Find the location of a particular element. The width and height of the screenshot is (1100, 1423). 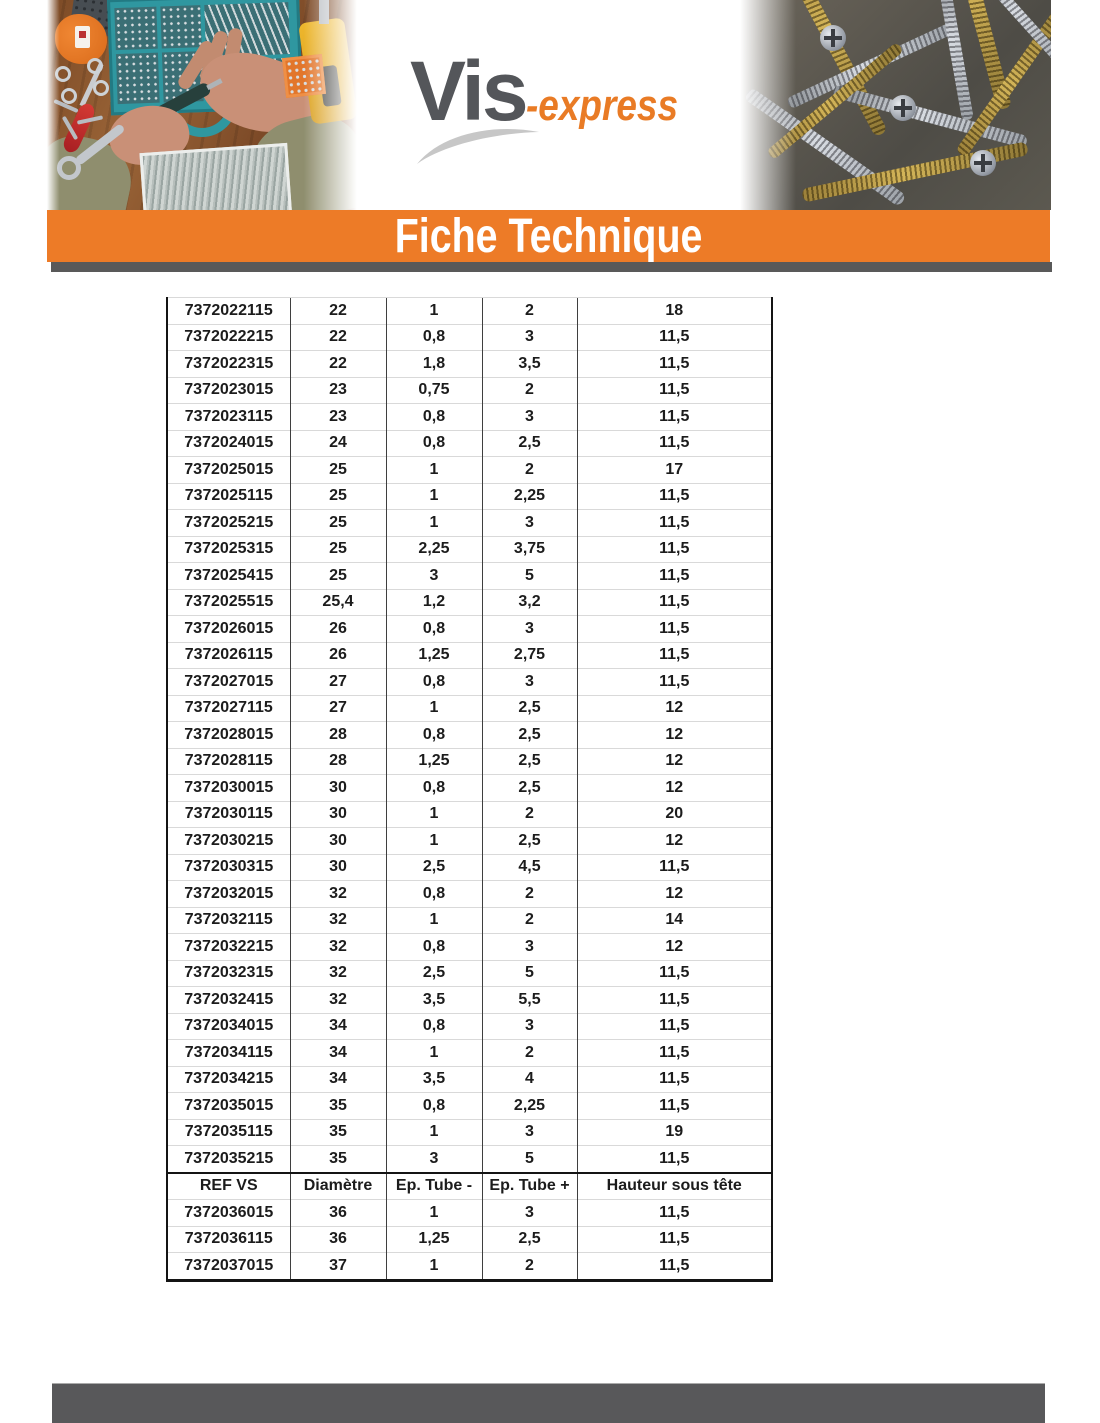

table-cell: 34 is located at coordinates (337, 1052).